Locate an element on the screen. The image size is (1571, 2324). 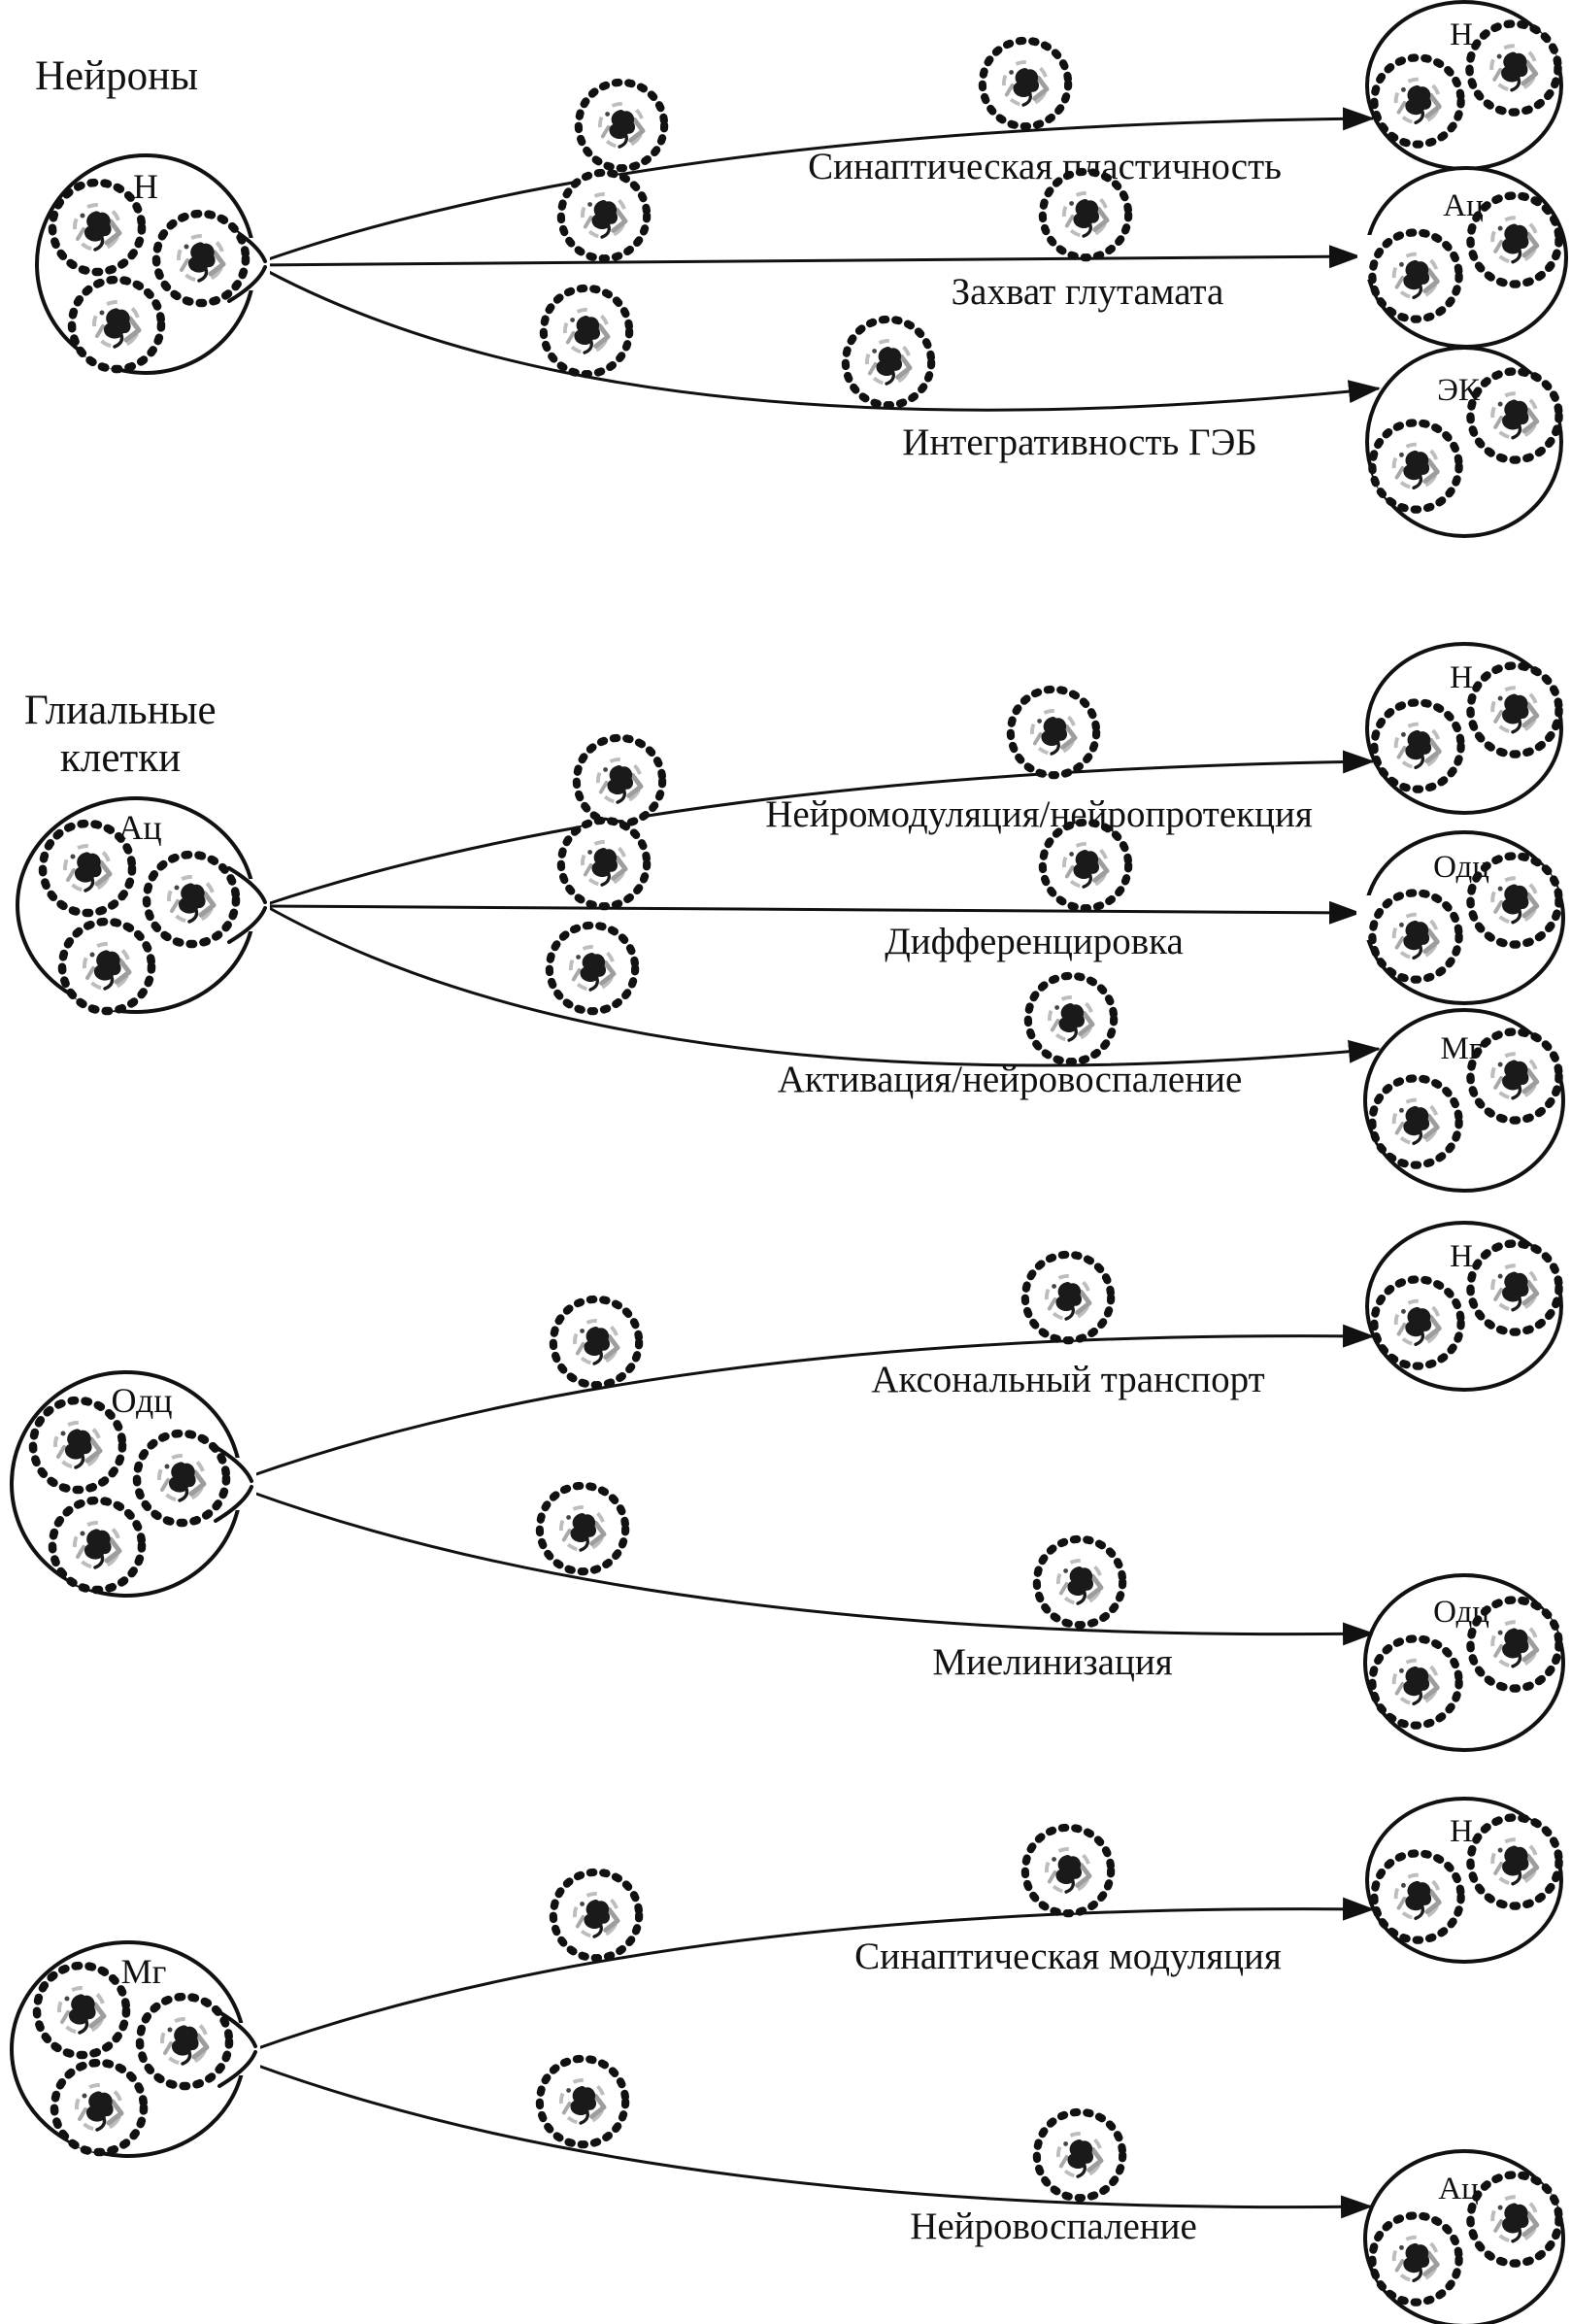
process-label: Активация/нейровоспаление is located at coordinates (1010, 1079).